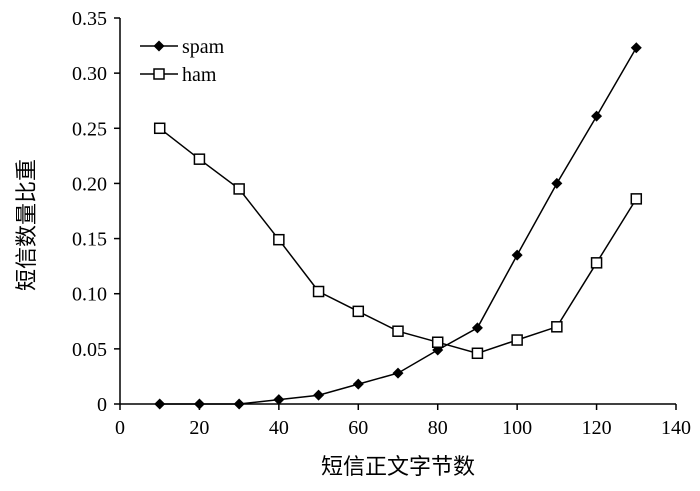  Describe the element at coordinates (102, 405) in the screenshot. I see `y-tick-label: 0` at that location.